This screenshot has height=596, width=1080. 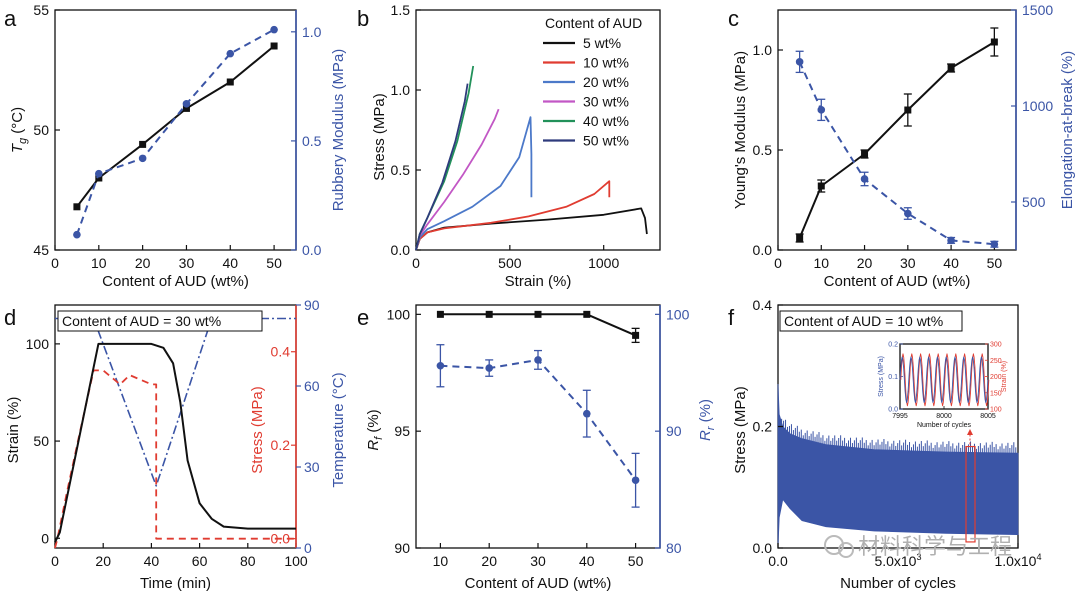 What do you see at coordinates (312, 467) in the screenshot?
I see `panel-d-y3-tick-label: 30` at bounding box center [312, 467].